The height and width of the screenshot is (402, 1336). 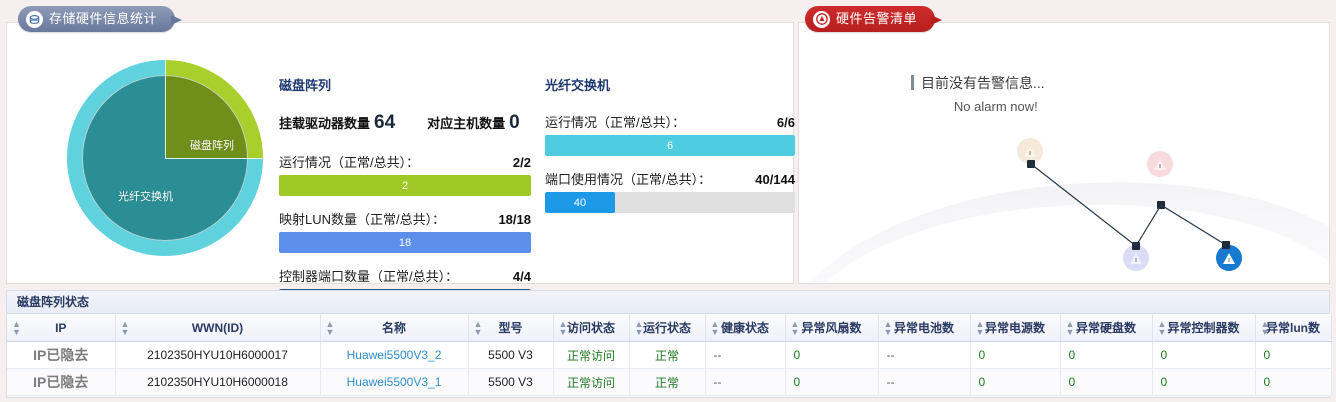 I want to click on column-header-label: 名称, so click(x=393, y=328).